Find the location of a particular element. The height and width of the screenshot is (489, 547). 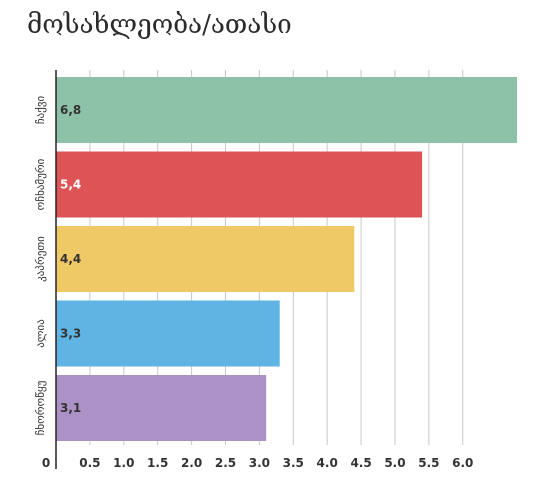

x-tick-label: 3.0 is located at coordinates (259, 463).